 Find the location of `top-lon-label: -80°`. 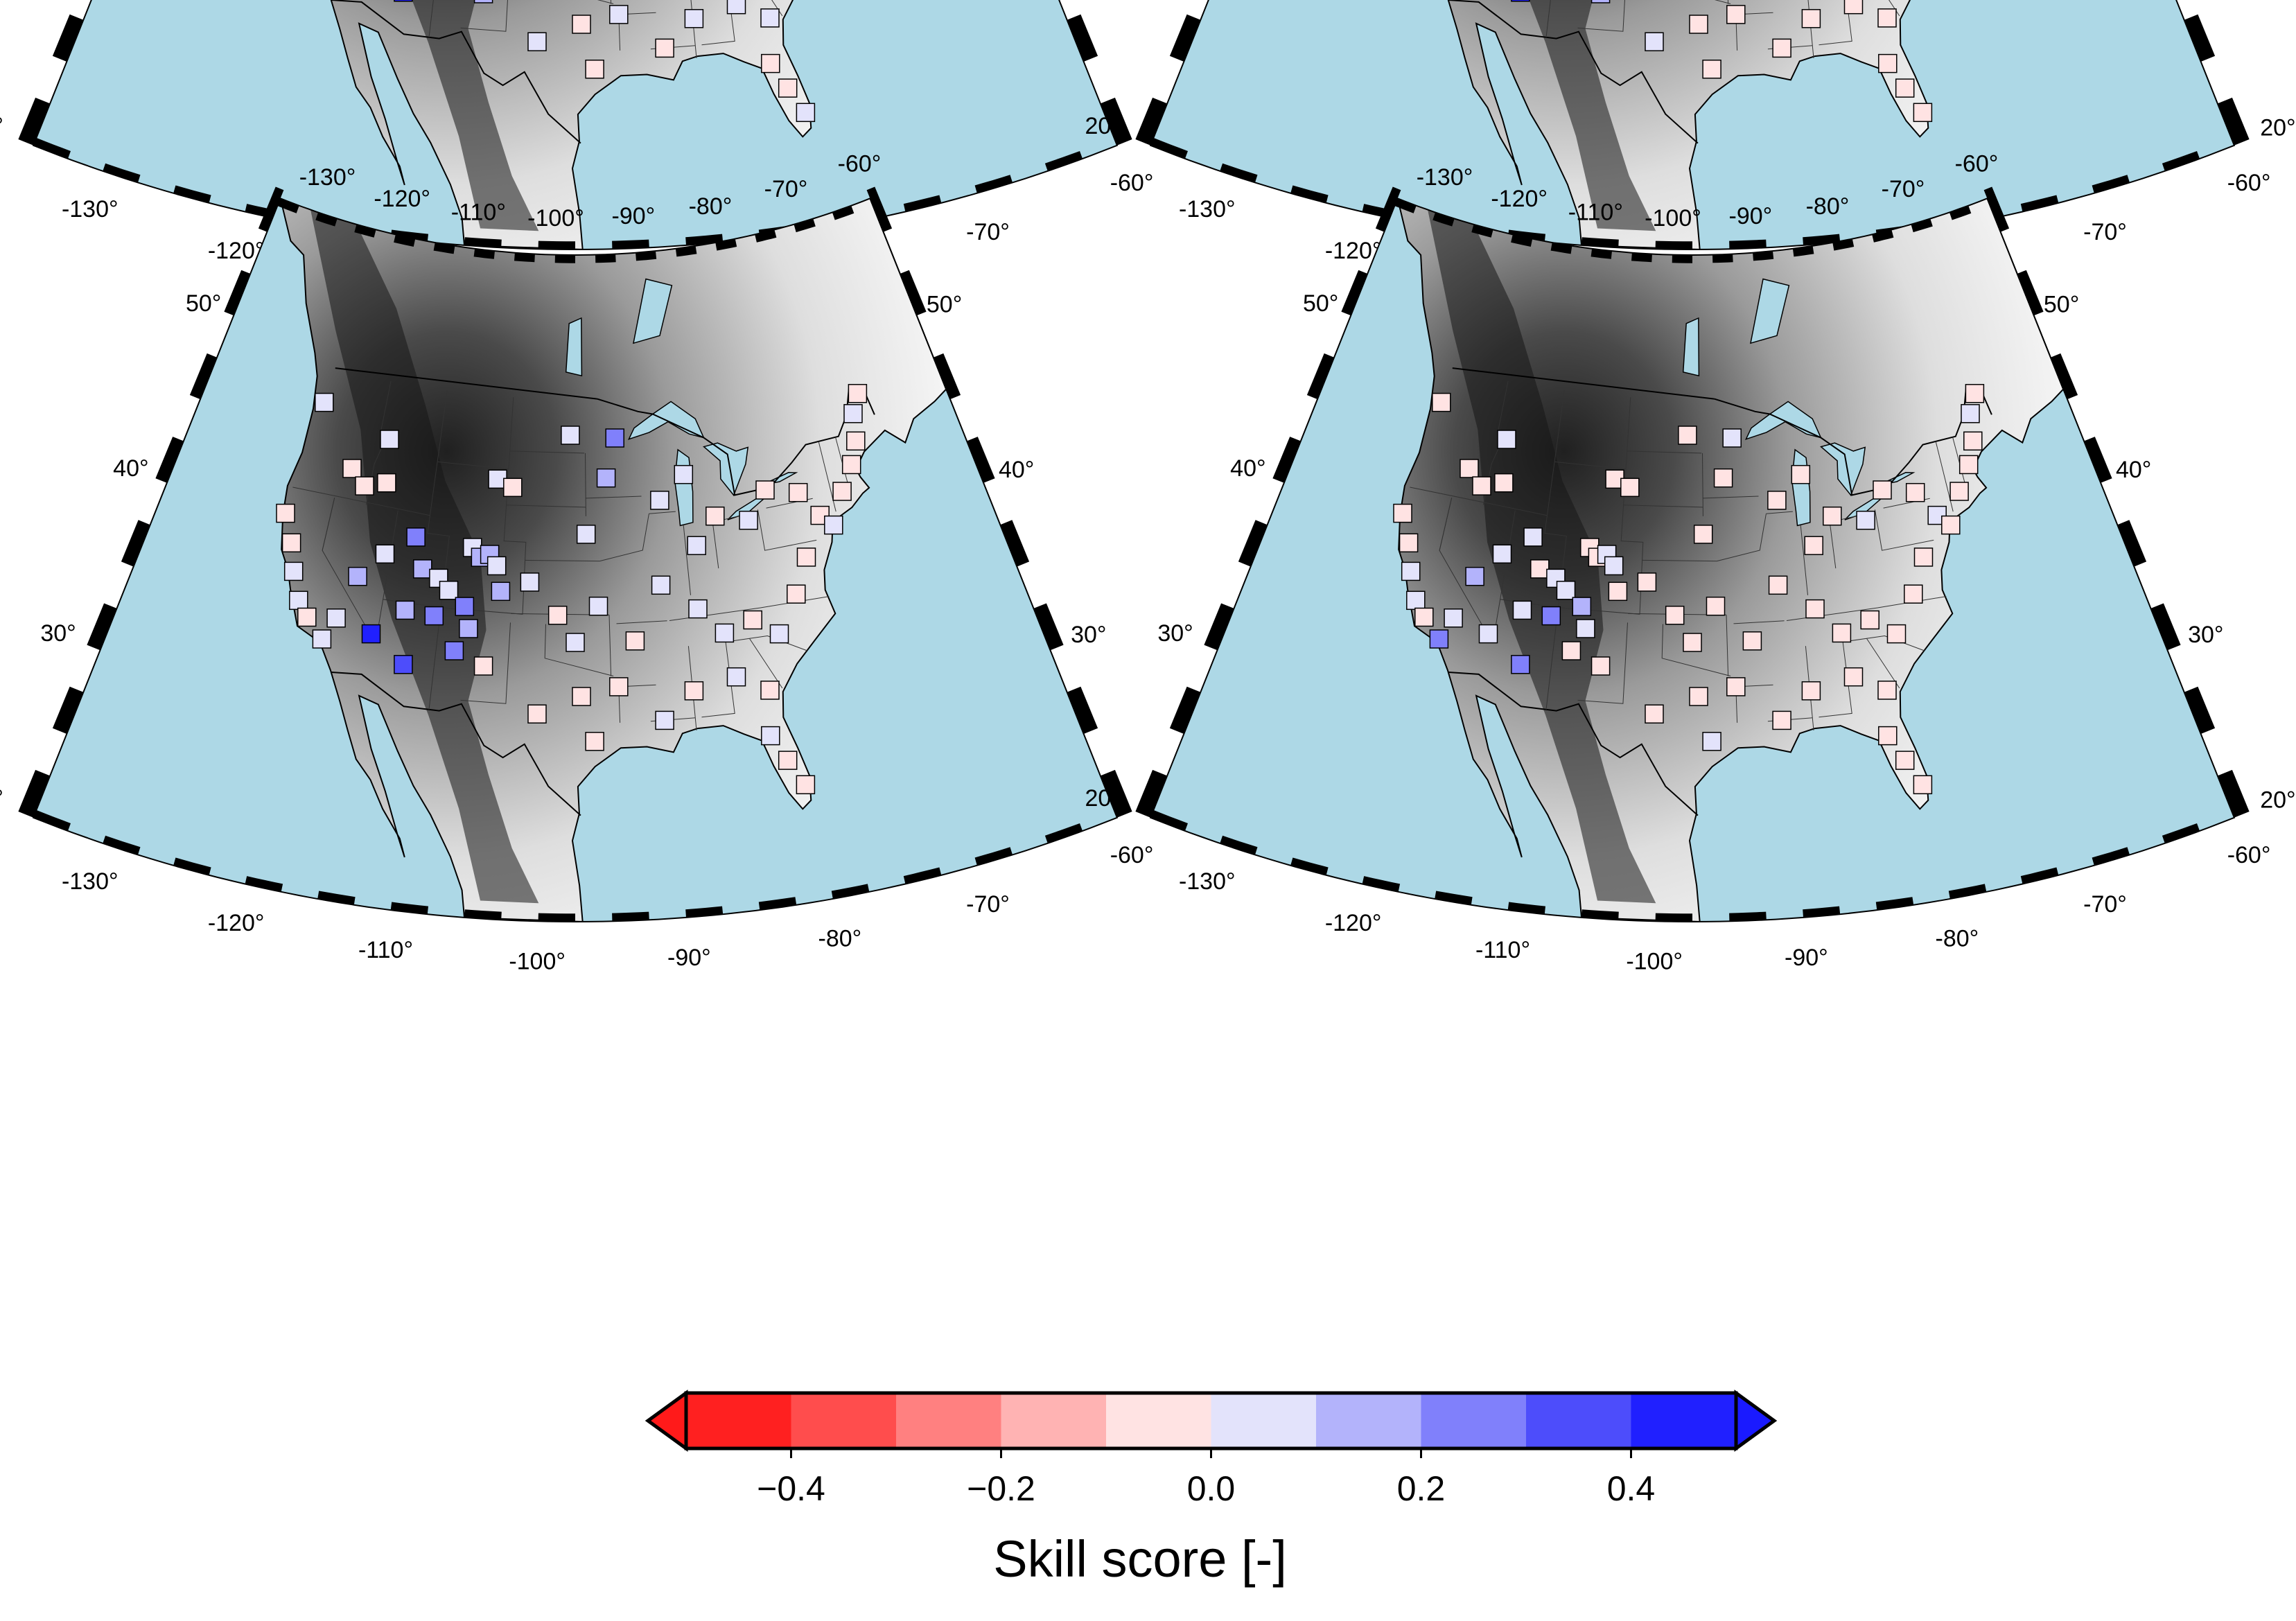

top-lon-label: -80° is located at coordinates (1828, 206).